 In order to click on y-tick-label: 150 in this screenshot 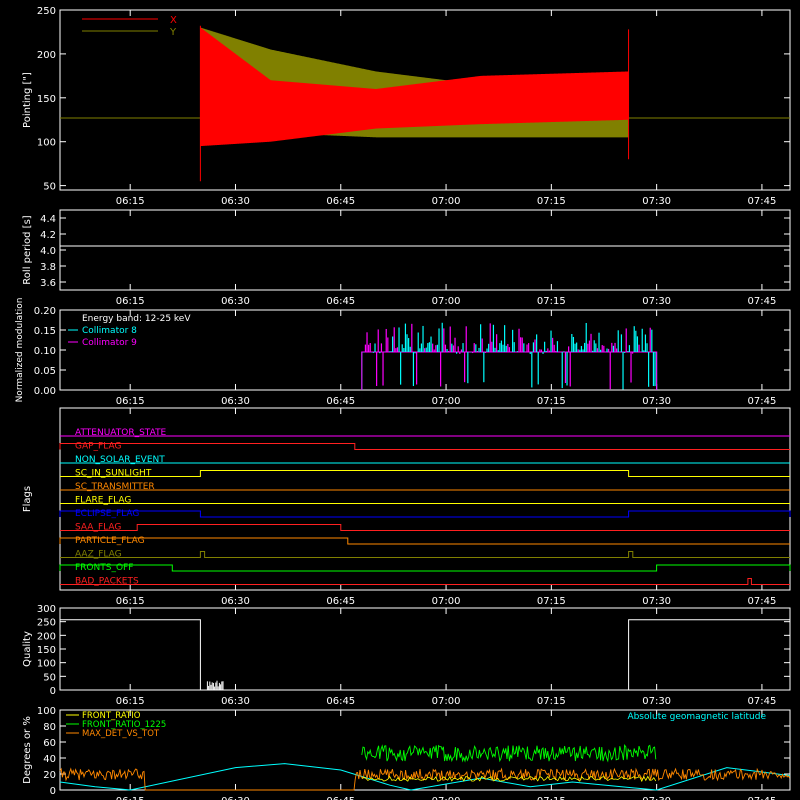, I will do `click(46, 99)`.